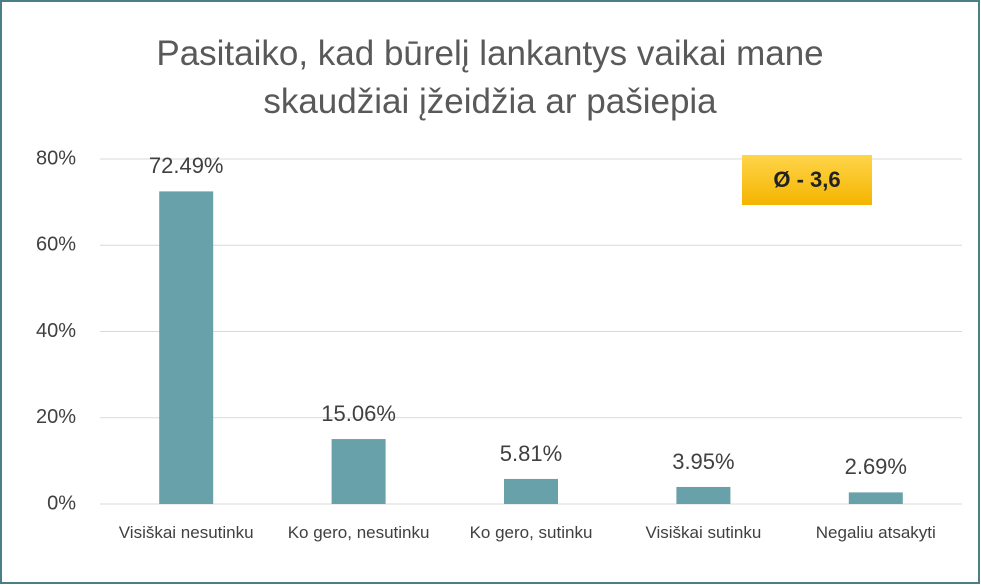 The image size is (981, 585). Describe the element at coordinates (531, 453) in the screenshot. I see `data-label: 5.81%` at that location.